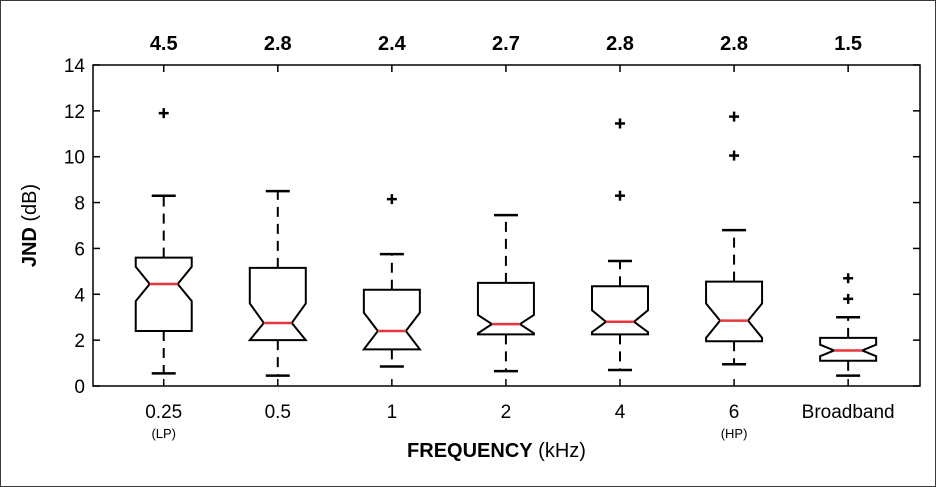  I want to click on box-0.5, so click(277, 283).